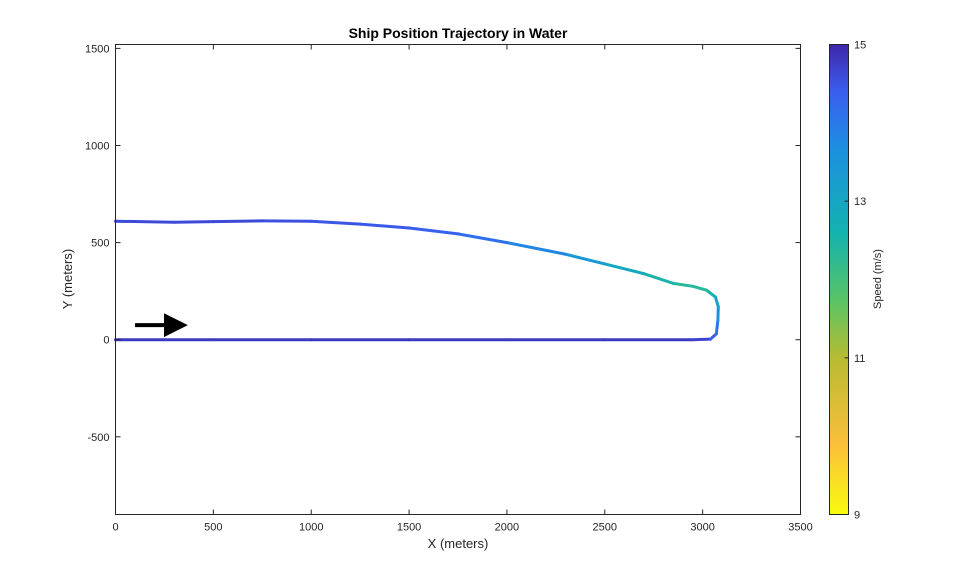  What do you see at coordinates (67, 279) in the screenshot?
I see `y-axis-title: Y (meters)` at bounding box center [67, 279].